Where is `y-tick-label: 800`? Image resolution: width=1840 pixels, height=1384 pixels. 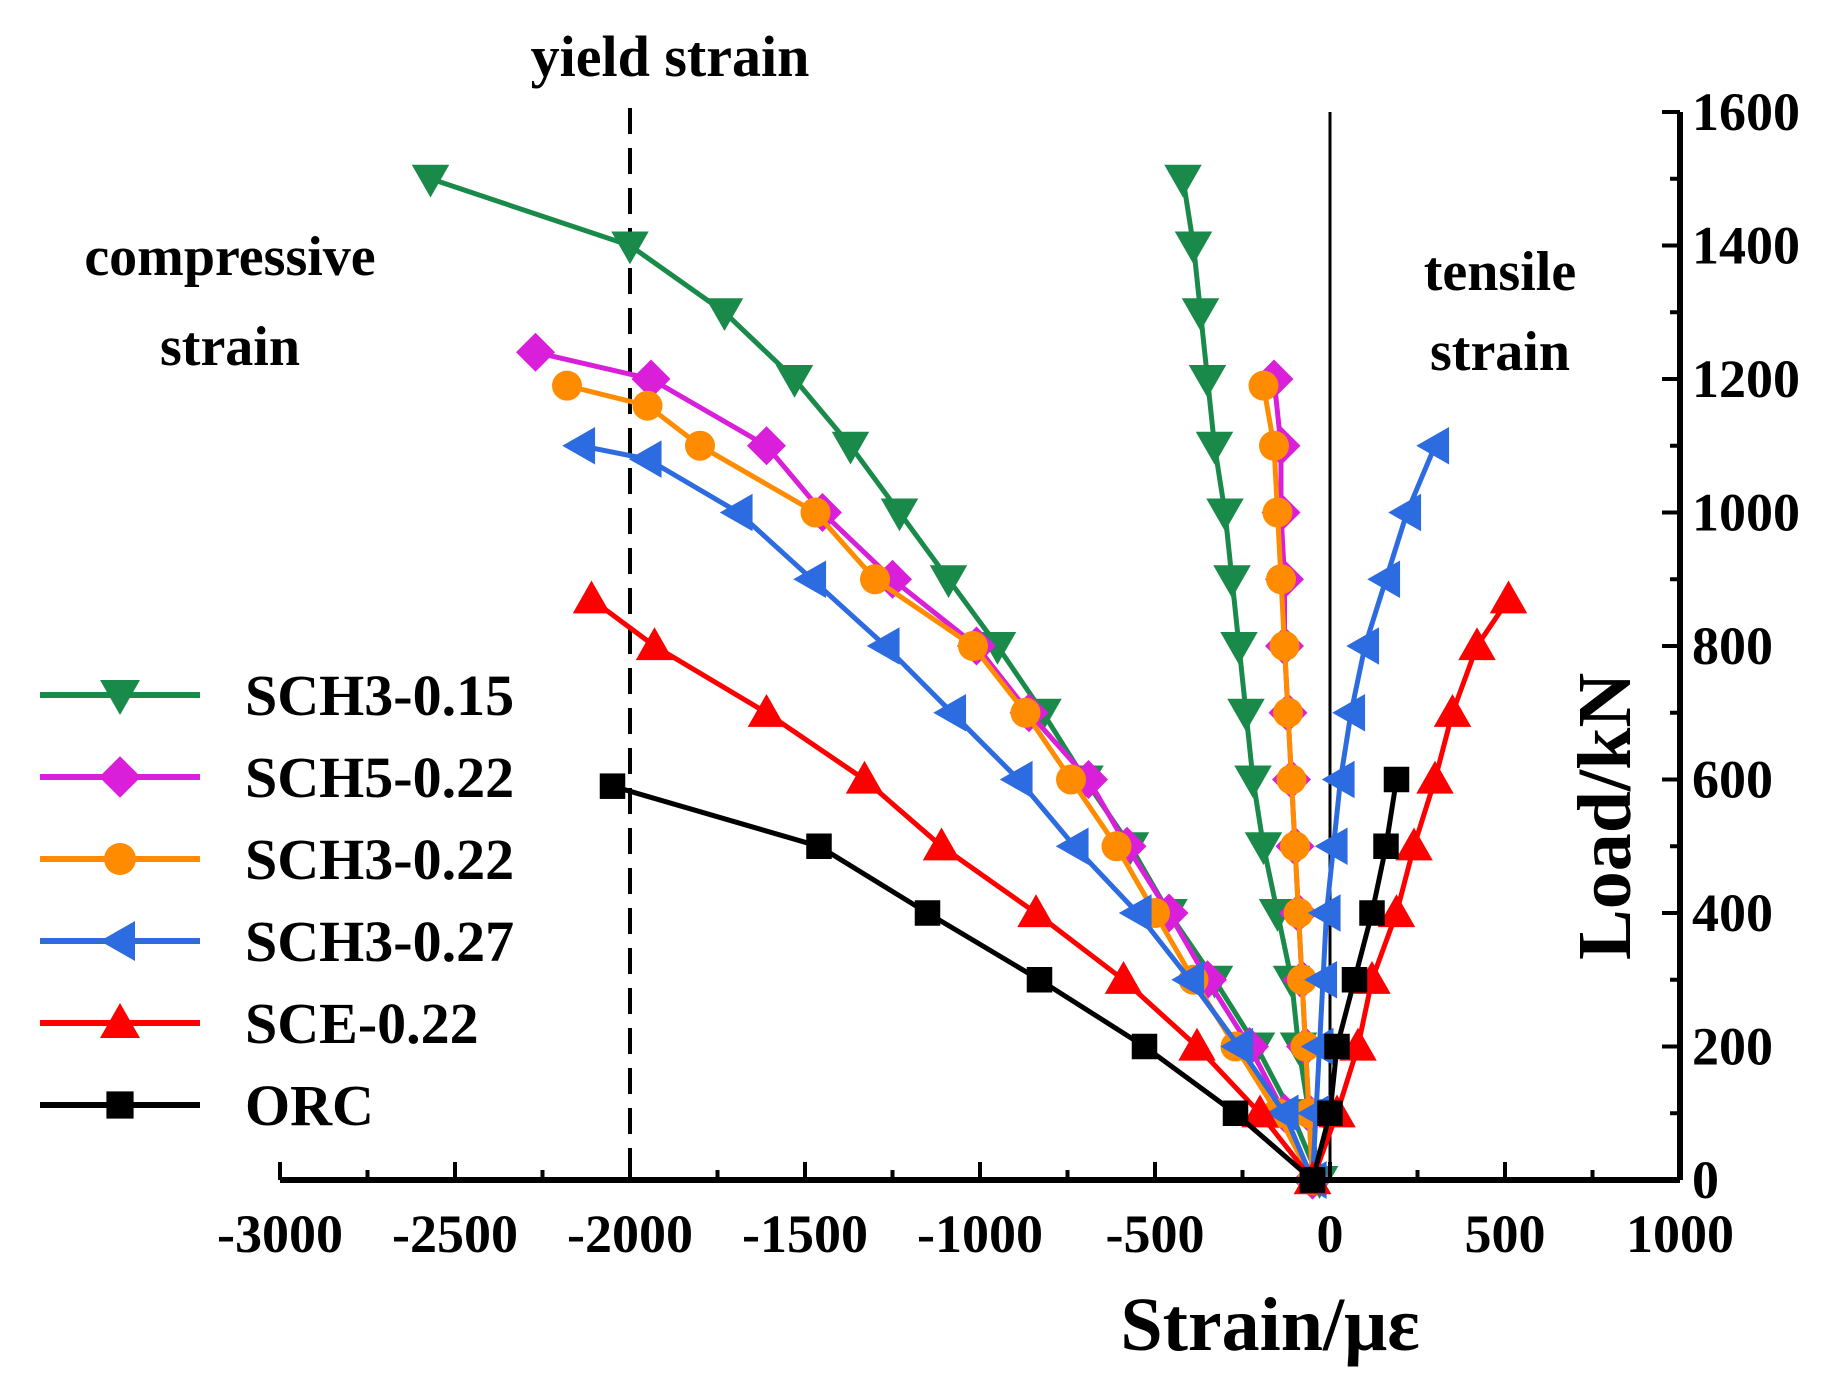
y-tick-label: 800 is located at coordinates (1732, 646).